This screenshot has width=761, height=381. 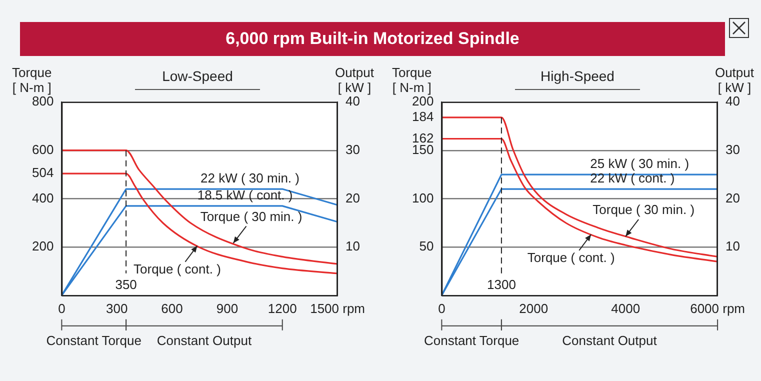 I want to click on annotation: 22 kW ( cont. ), so click(x=632, y=178).